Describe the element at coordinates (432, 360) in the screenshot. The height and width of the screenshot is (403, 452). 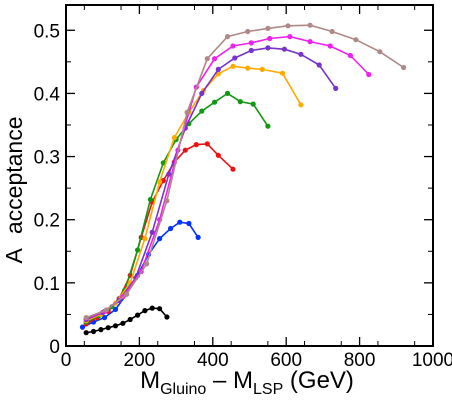
I see `x-tick-label: 1000` at that location.